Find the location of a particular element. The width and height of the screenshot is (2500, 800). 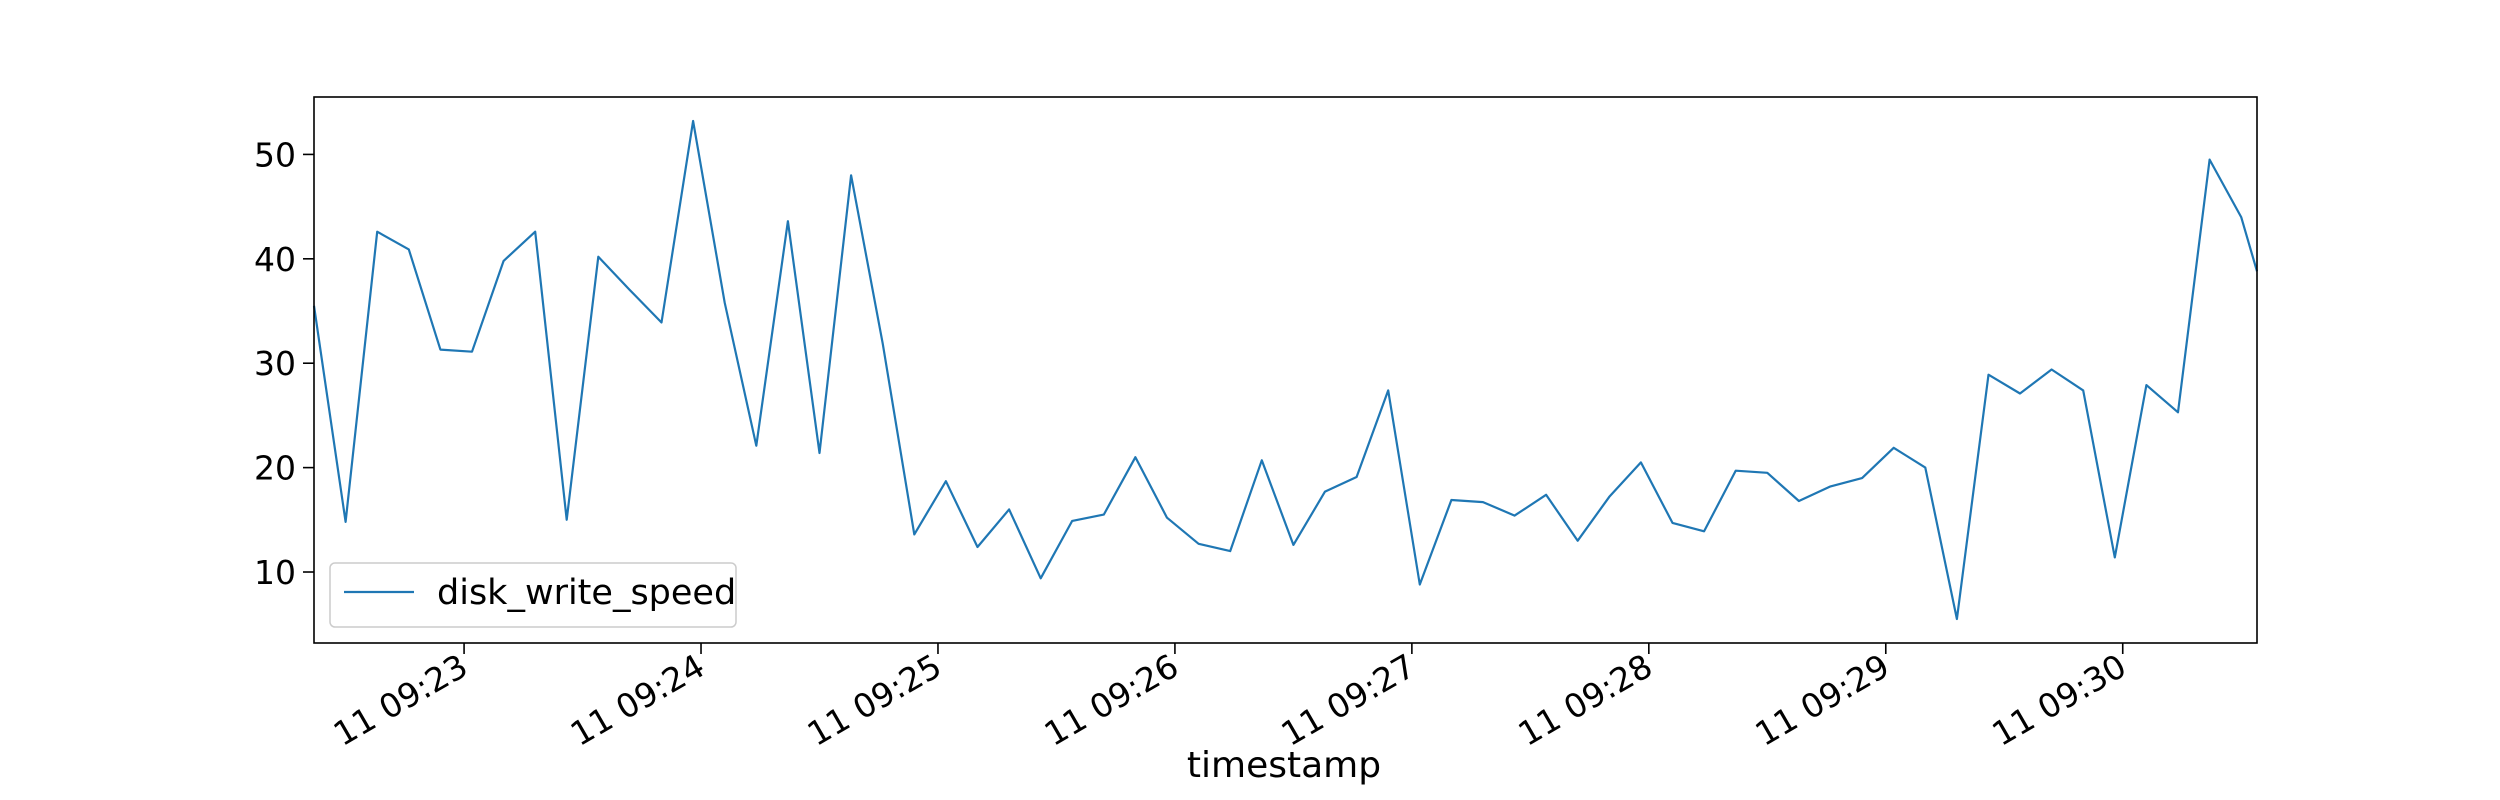

legend-label-disk-write-speed: disk_write_speed is located at coordinates (586, 593).